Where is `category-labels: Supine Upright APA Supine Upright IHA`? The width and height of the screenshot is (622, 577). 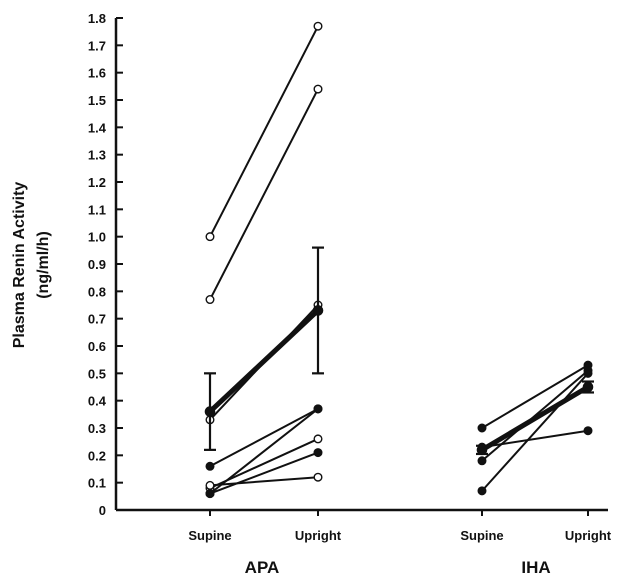
category-labels: Supine Upright APA Supine Upright IHA is located at coordinates (399, 552).